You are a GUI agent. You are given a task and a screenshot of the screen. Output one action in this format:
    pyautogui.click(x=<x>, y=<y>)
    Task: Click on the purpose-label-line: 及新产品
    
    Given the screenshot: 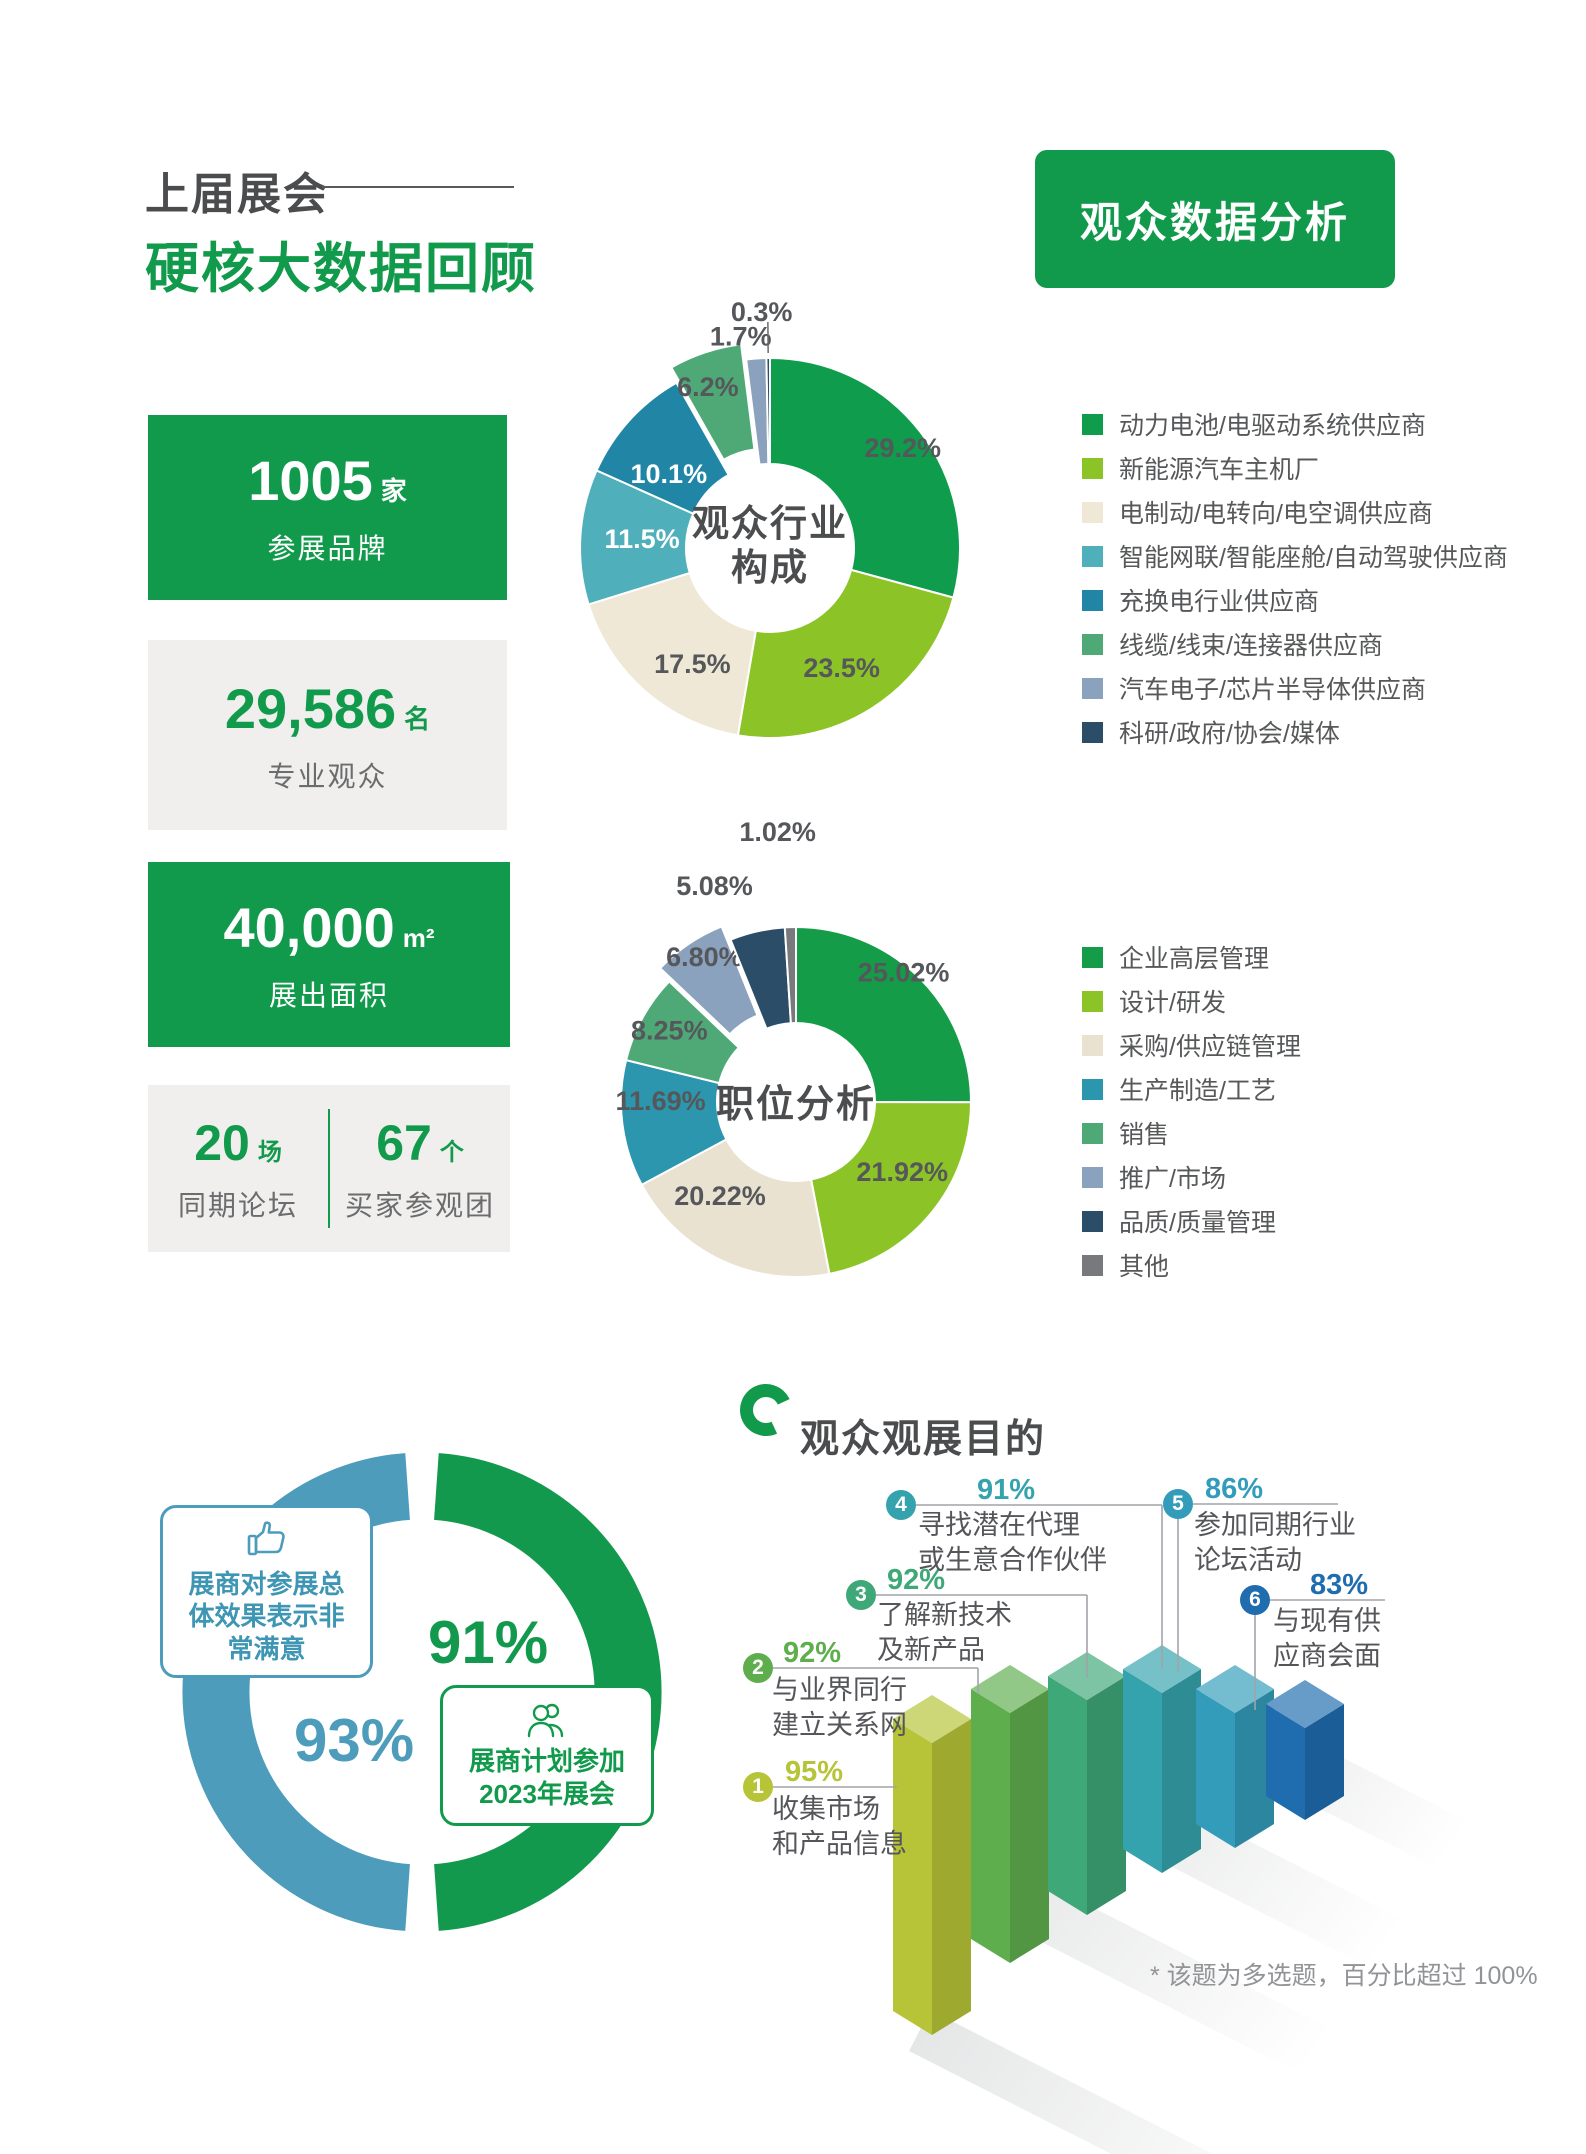 What is the action you would take?
    pyautogui.click(x=931, y=1650)
    